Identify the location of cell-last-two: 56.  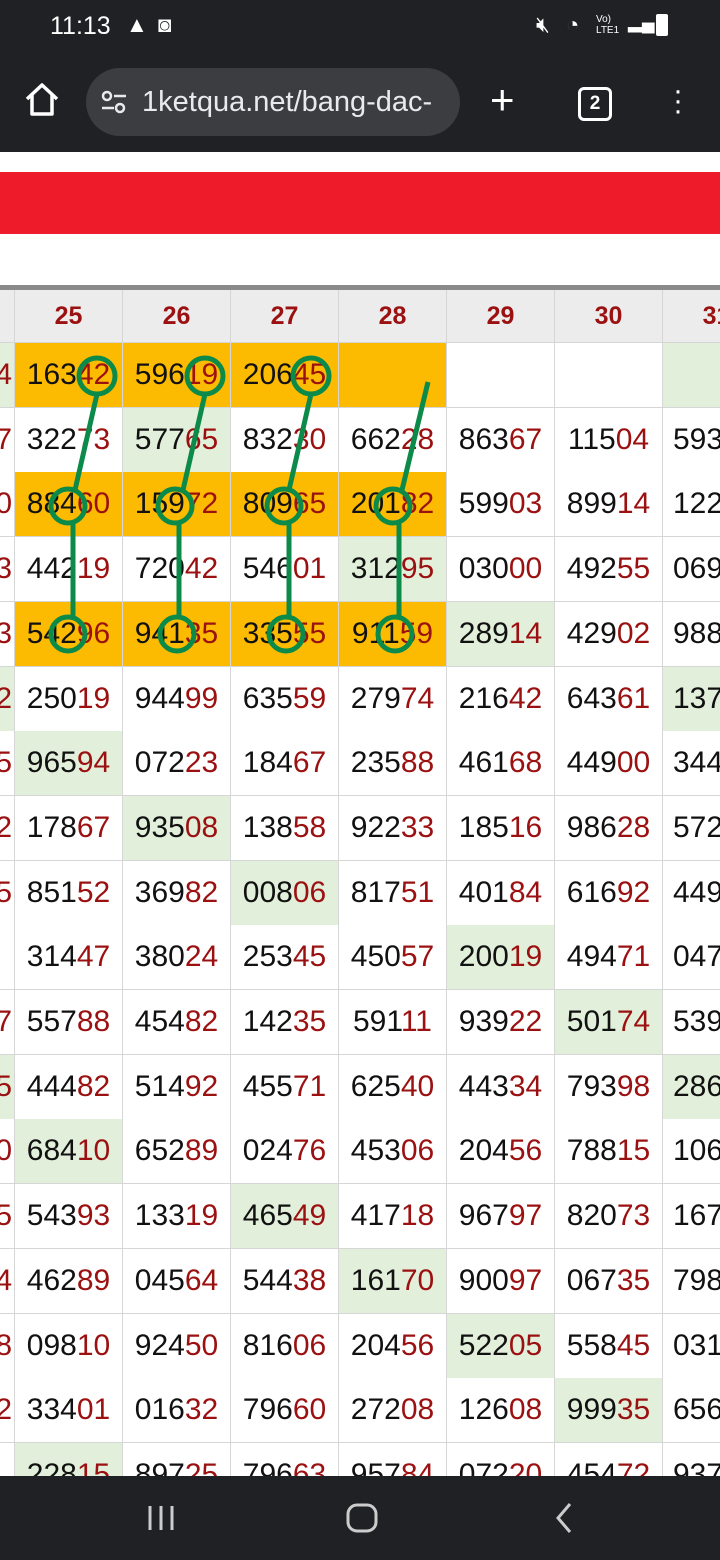
(417, 1345).